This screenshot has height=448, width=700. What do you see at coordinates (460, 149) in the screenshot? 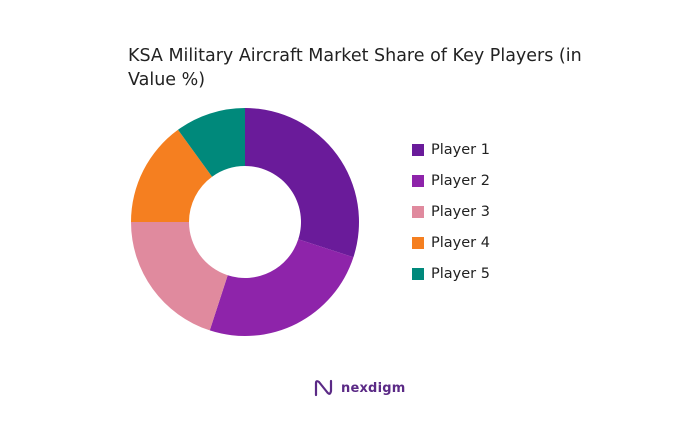
I see `legend-label: Player 1` at bounding box center [460, 149].